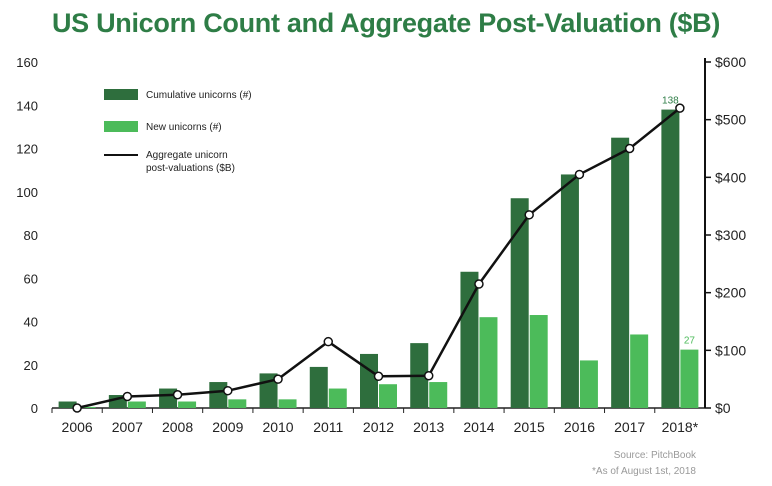 The image size is (772, 486). What do you see at coordinates (730, 235) in the screenshot?
I see `right-tick-label: $300` at bounding box center [730, 235].